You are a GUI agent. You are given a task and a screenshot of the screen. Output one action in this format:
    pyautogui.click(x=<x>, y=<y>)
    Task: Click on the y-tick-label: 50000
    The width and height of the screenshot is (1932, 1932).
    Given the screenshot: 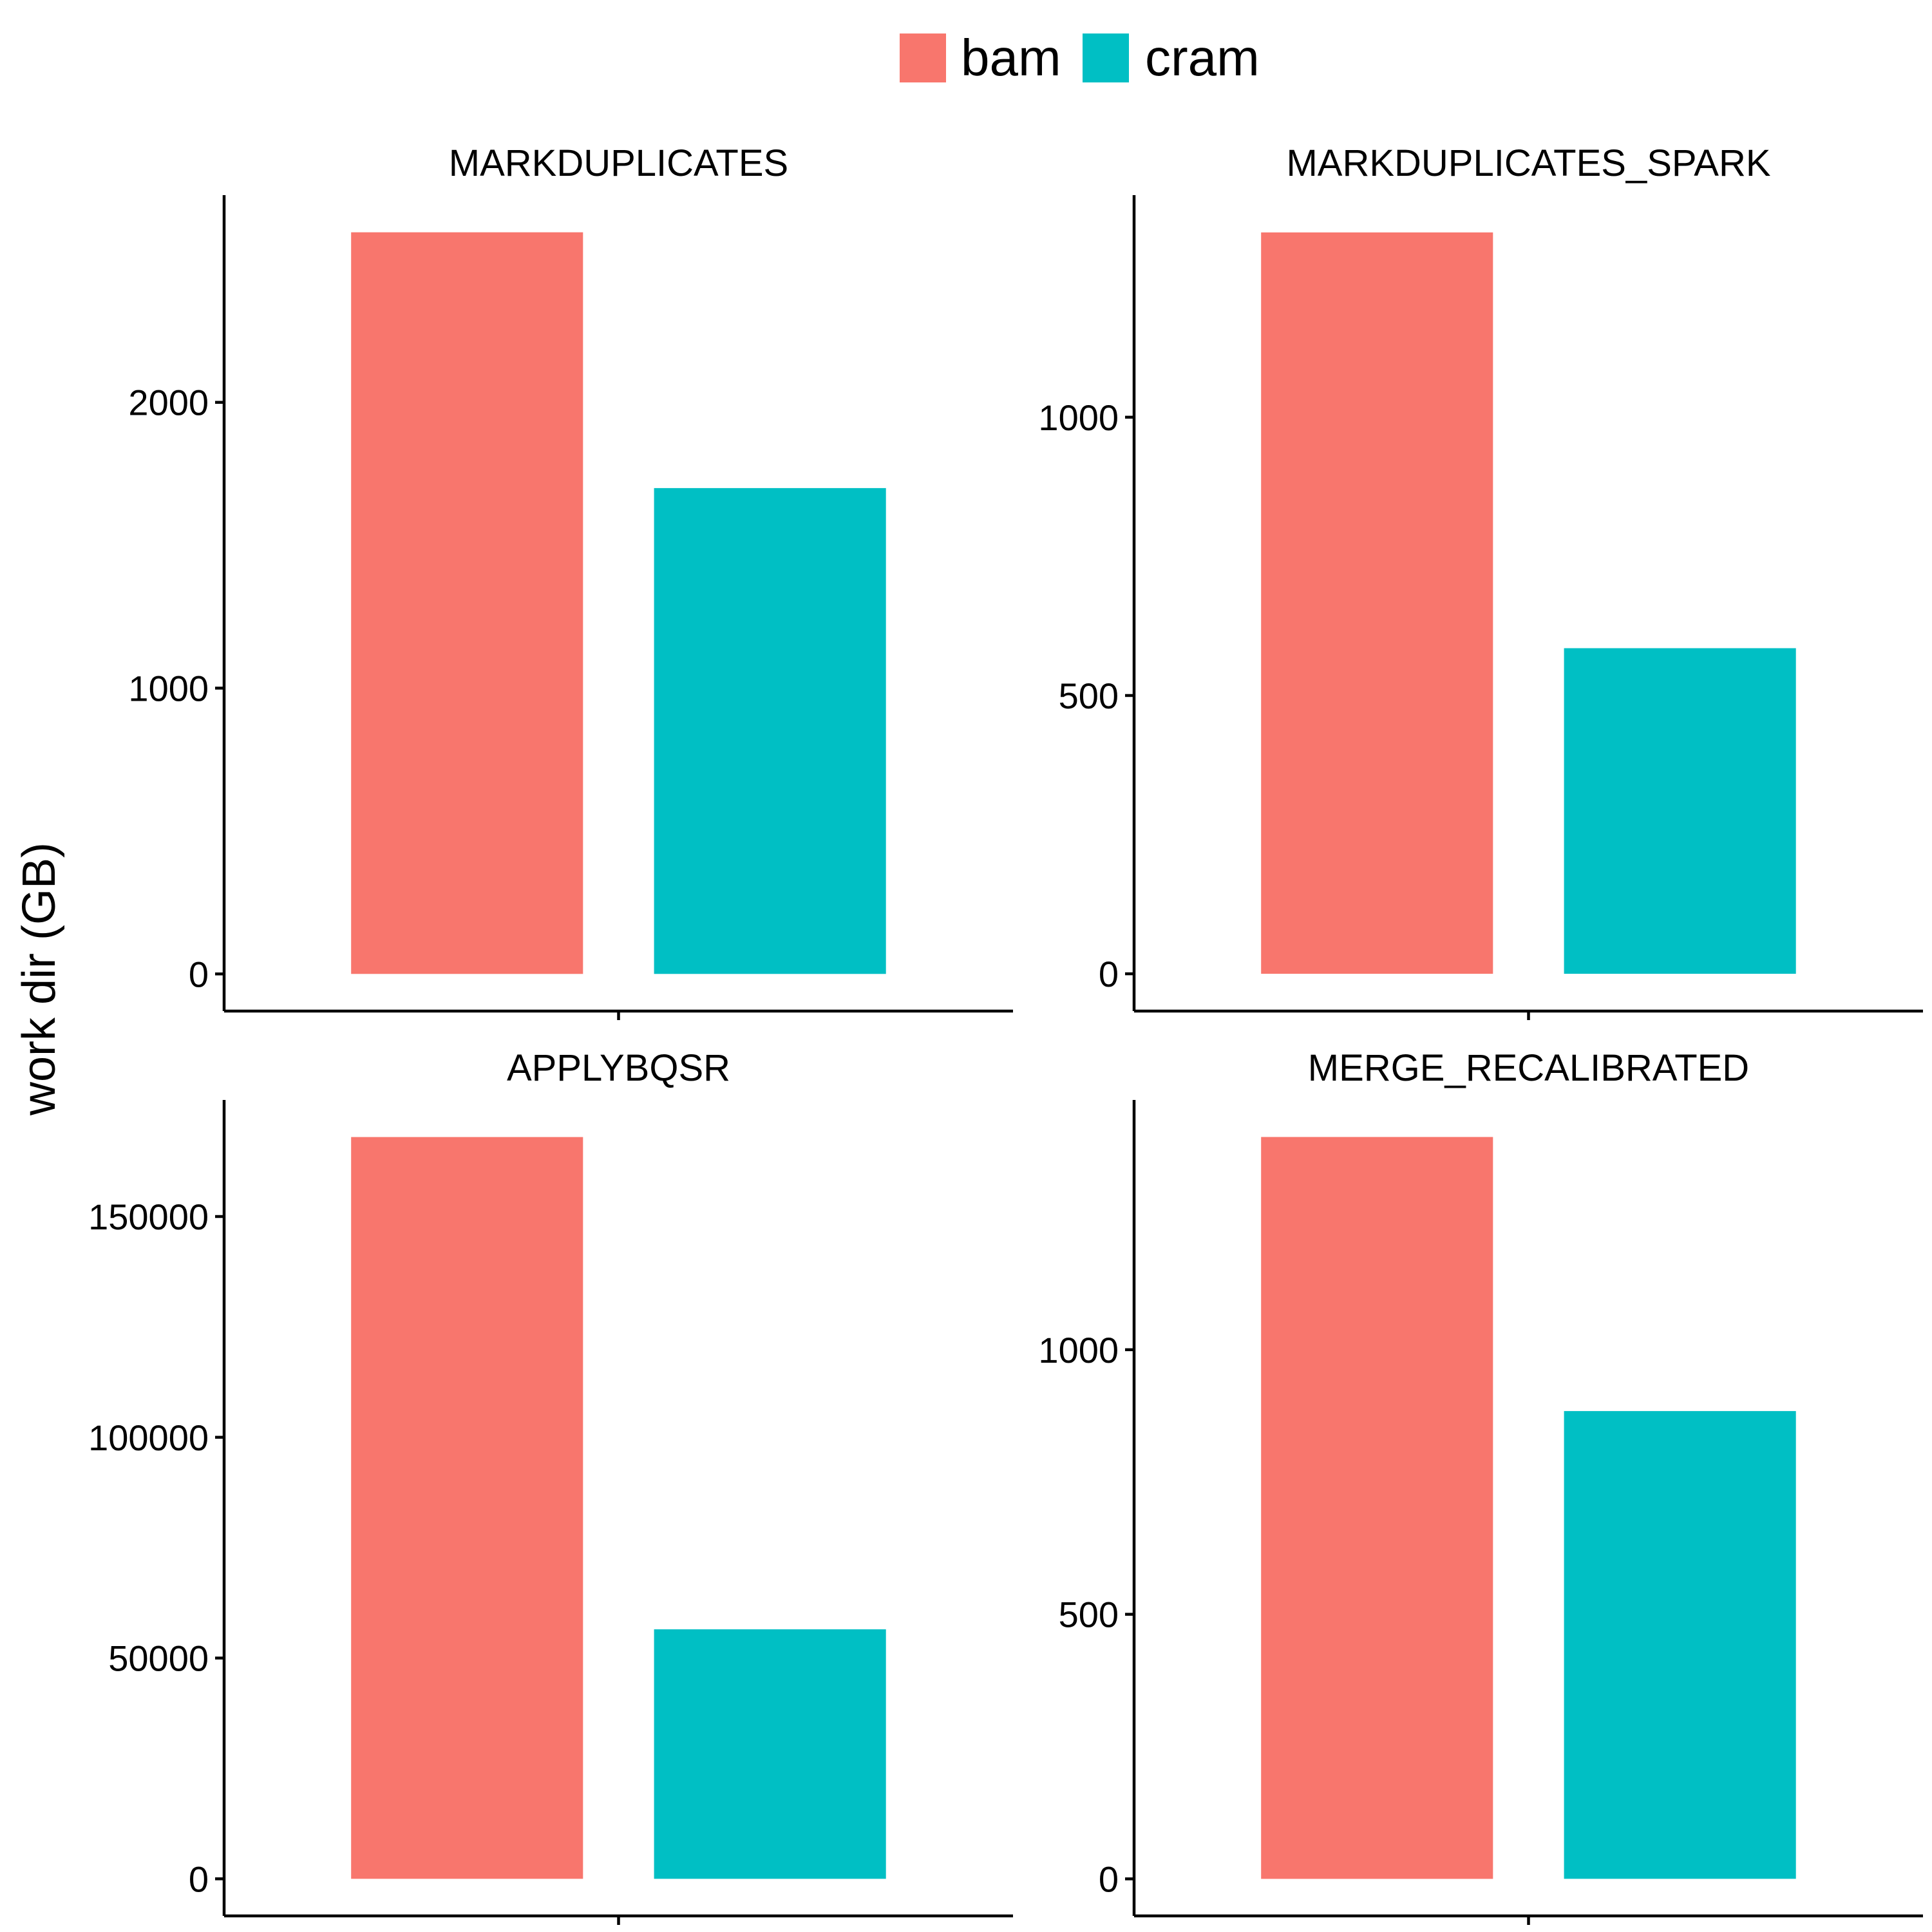 What is the action you would take?
    pyautogui.click(x=159, y=1659)
    